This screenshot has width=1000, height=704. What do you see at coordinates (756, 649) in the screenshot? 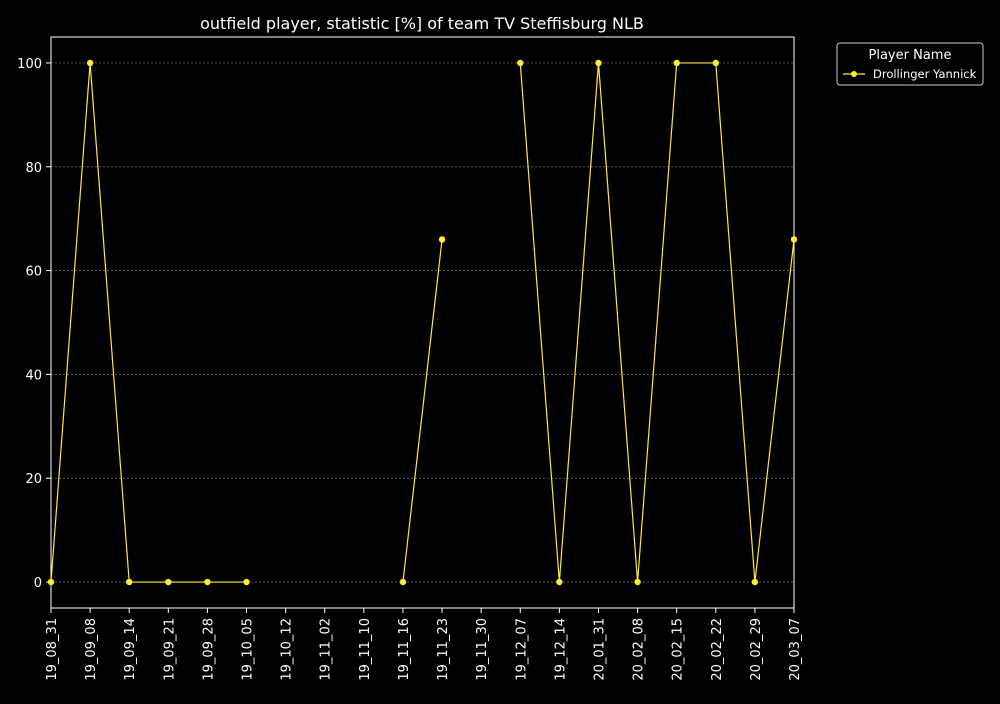
I see `x-tick-label: 20_02_29` at bounding box center [756, 649].